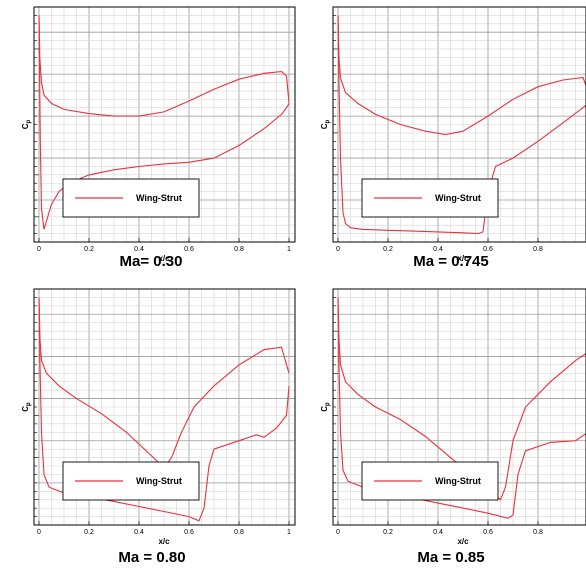 This screenshot has height=571, width=586. I want to click on panel-caption: Ma = 0.85, so click(450, 557).